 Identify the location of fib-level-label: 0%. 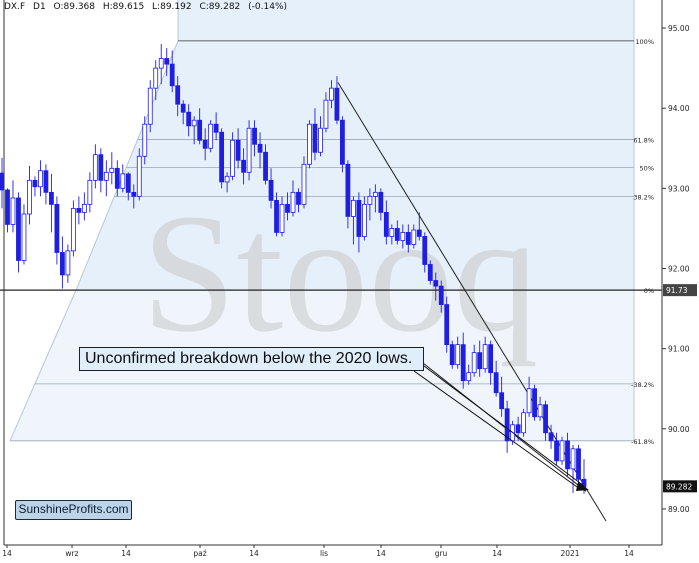
(649, 291).